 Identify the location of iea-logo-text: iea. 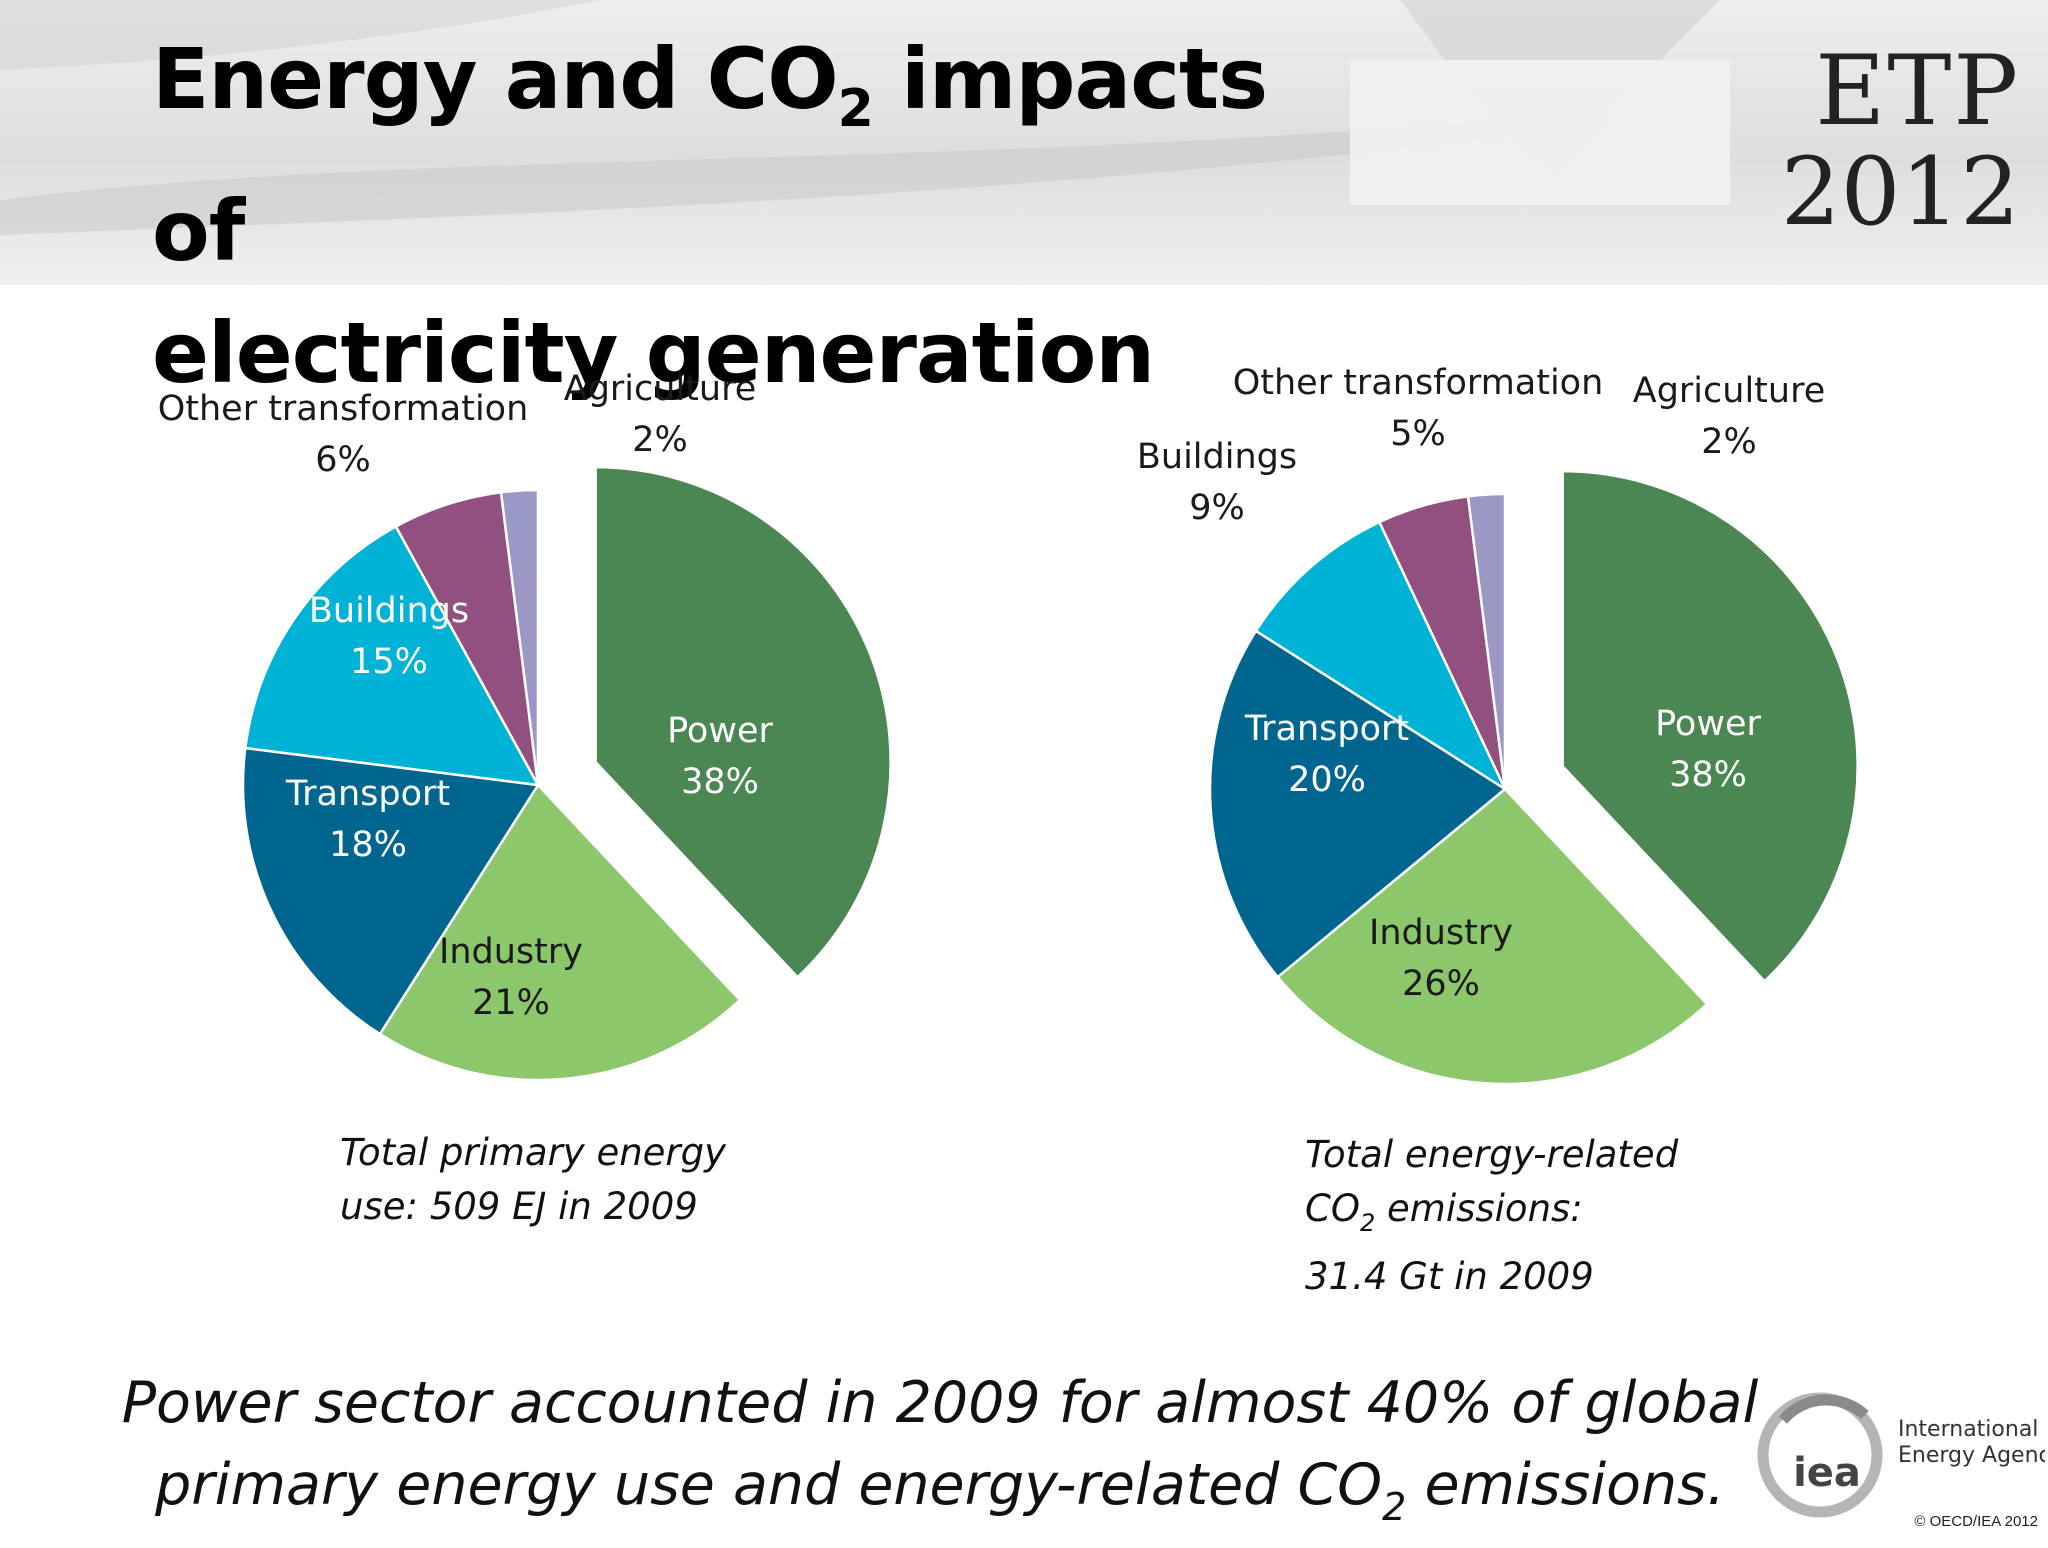
(1827, 1473).